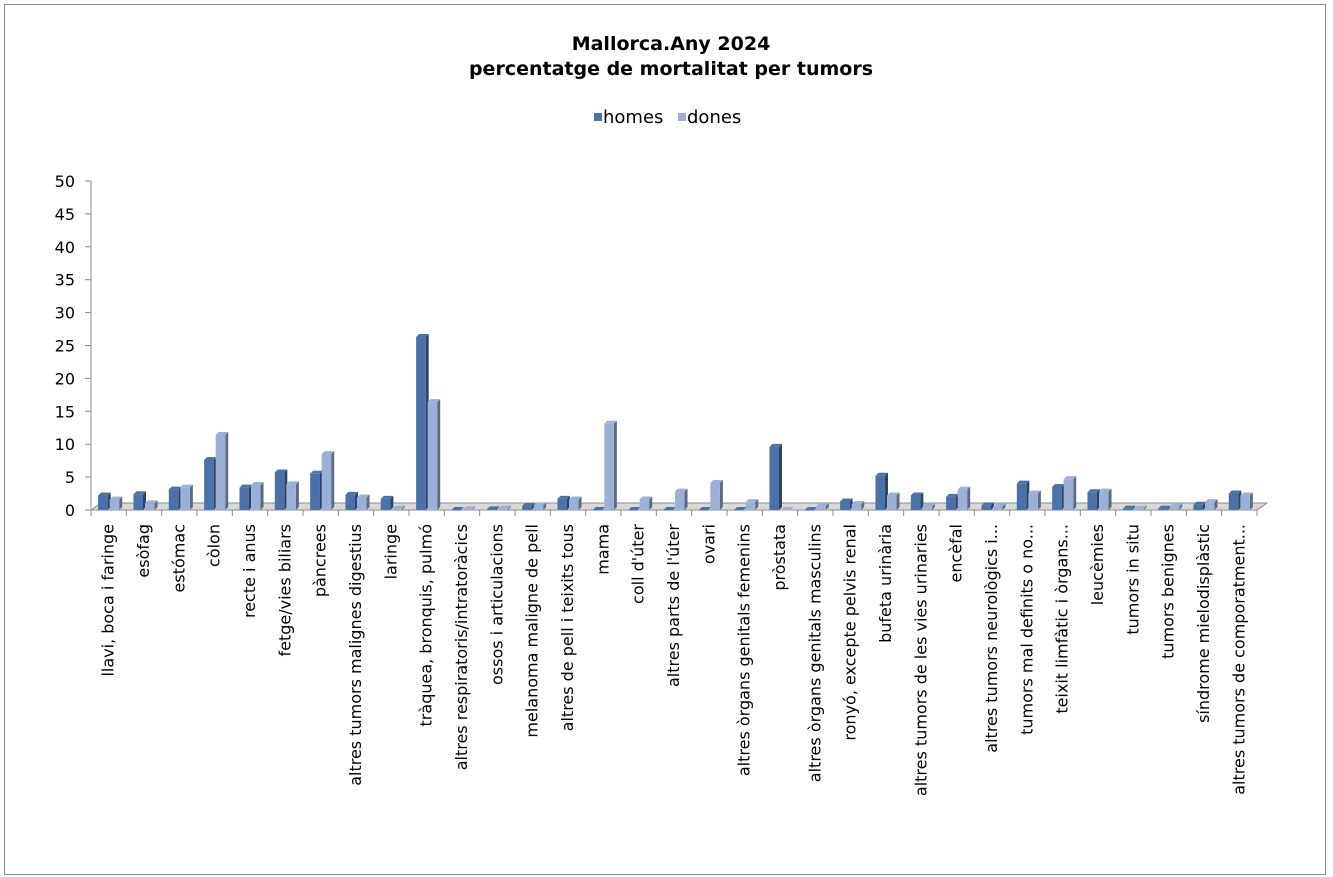 The width and height of the screenshot is (1333, 877). Describe the element at coordinates (850, 632) in the screenshot. I see `category-label-21: ronyó, excepte pelvis renal` at that location.